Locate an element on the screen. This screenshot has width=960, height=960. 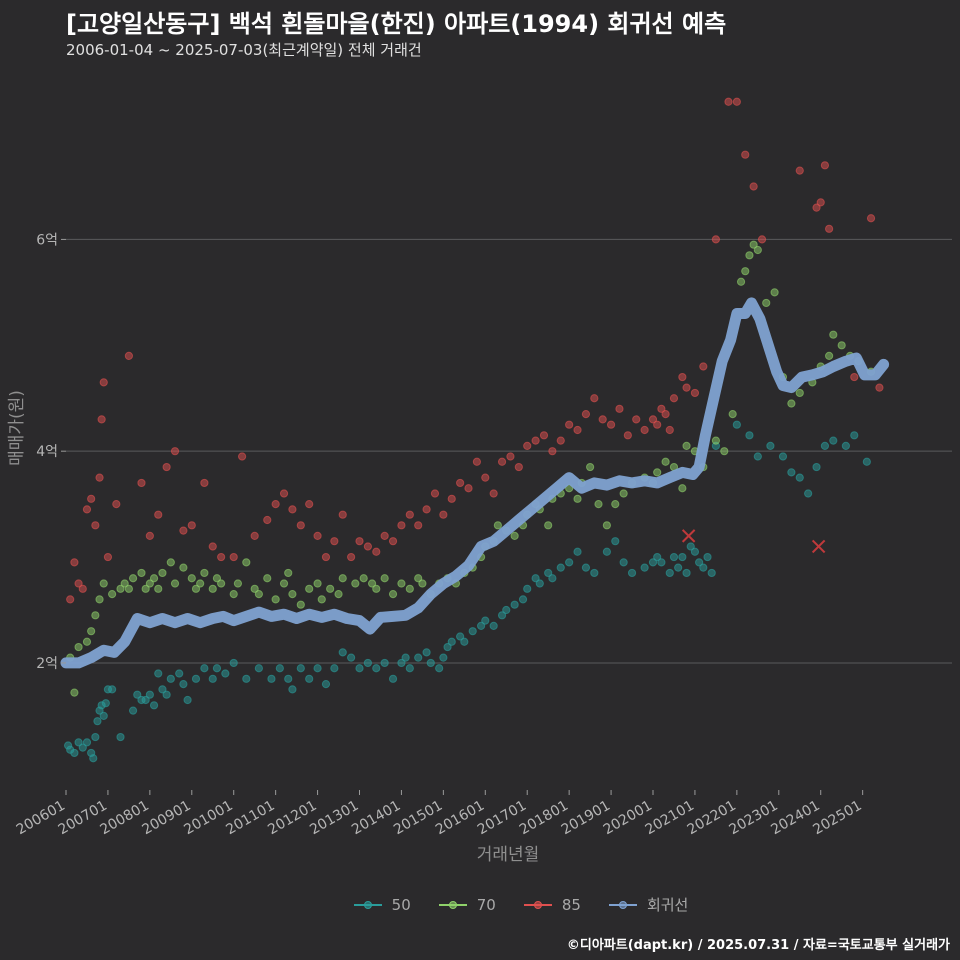
legend-label: 85 is located at coordinates (571, 904).